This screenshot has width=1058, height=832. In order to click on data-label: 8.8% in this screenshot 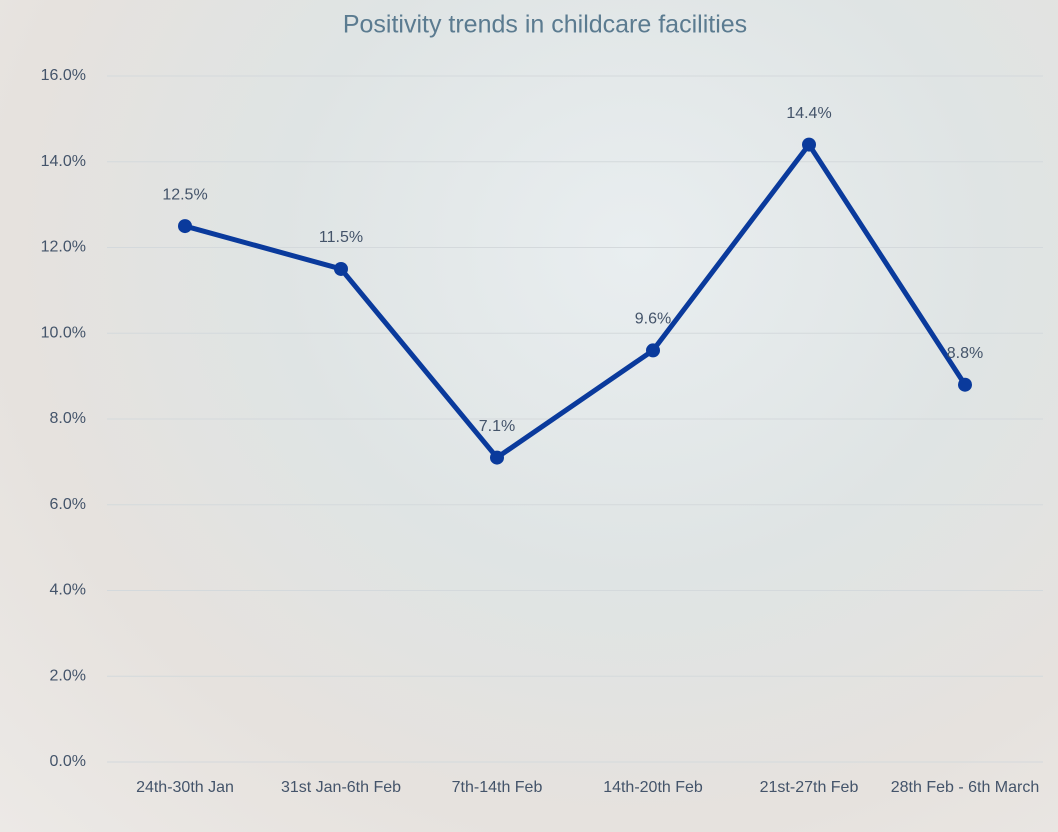, I will do `click(965, 353)`.